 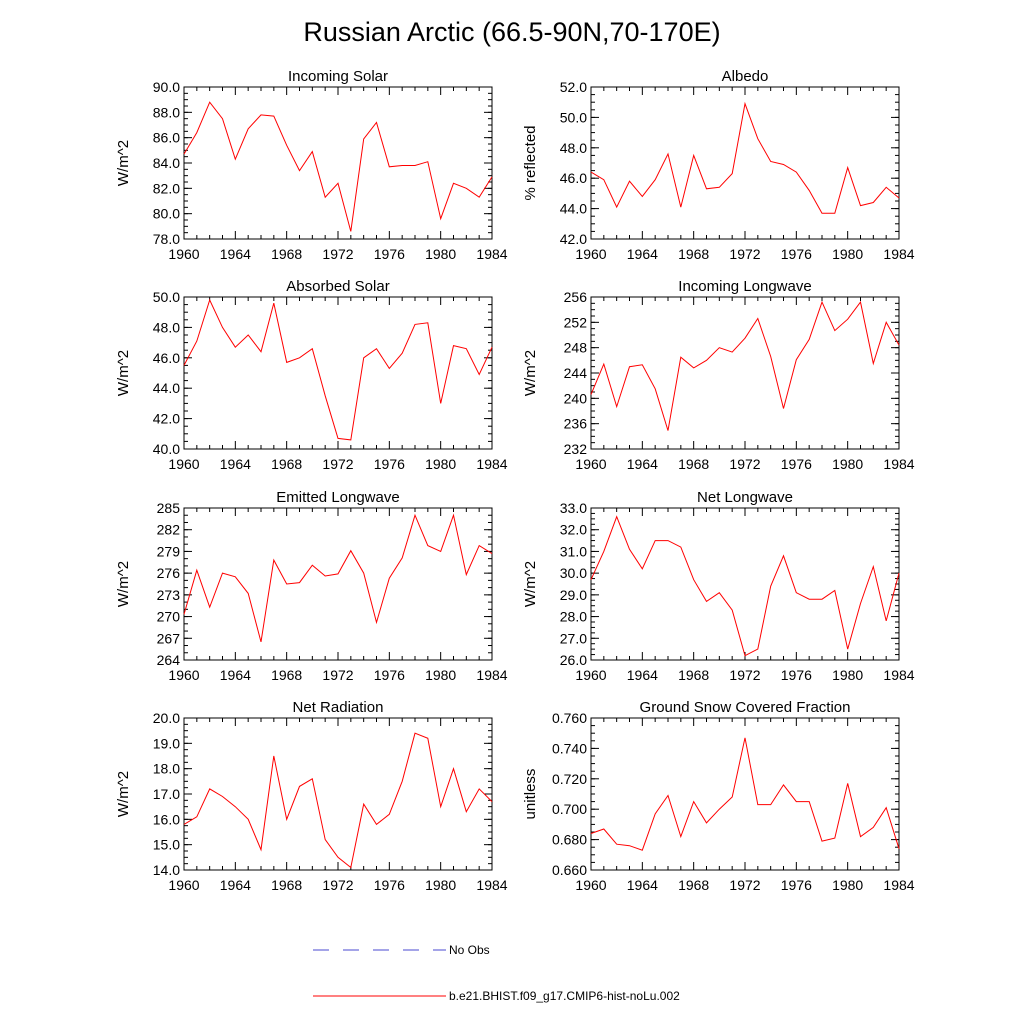 I want to click on chart-0-y-tick-label: 88.0, so click(x=166, y=112).